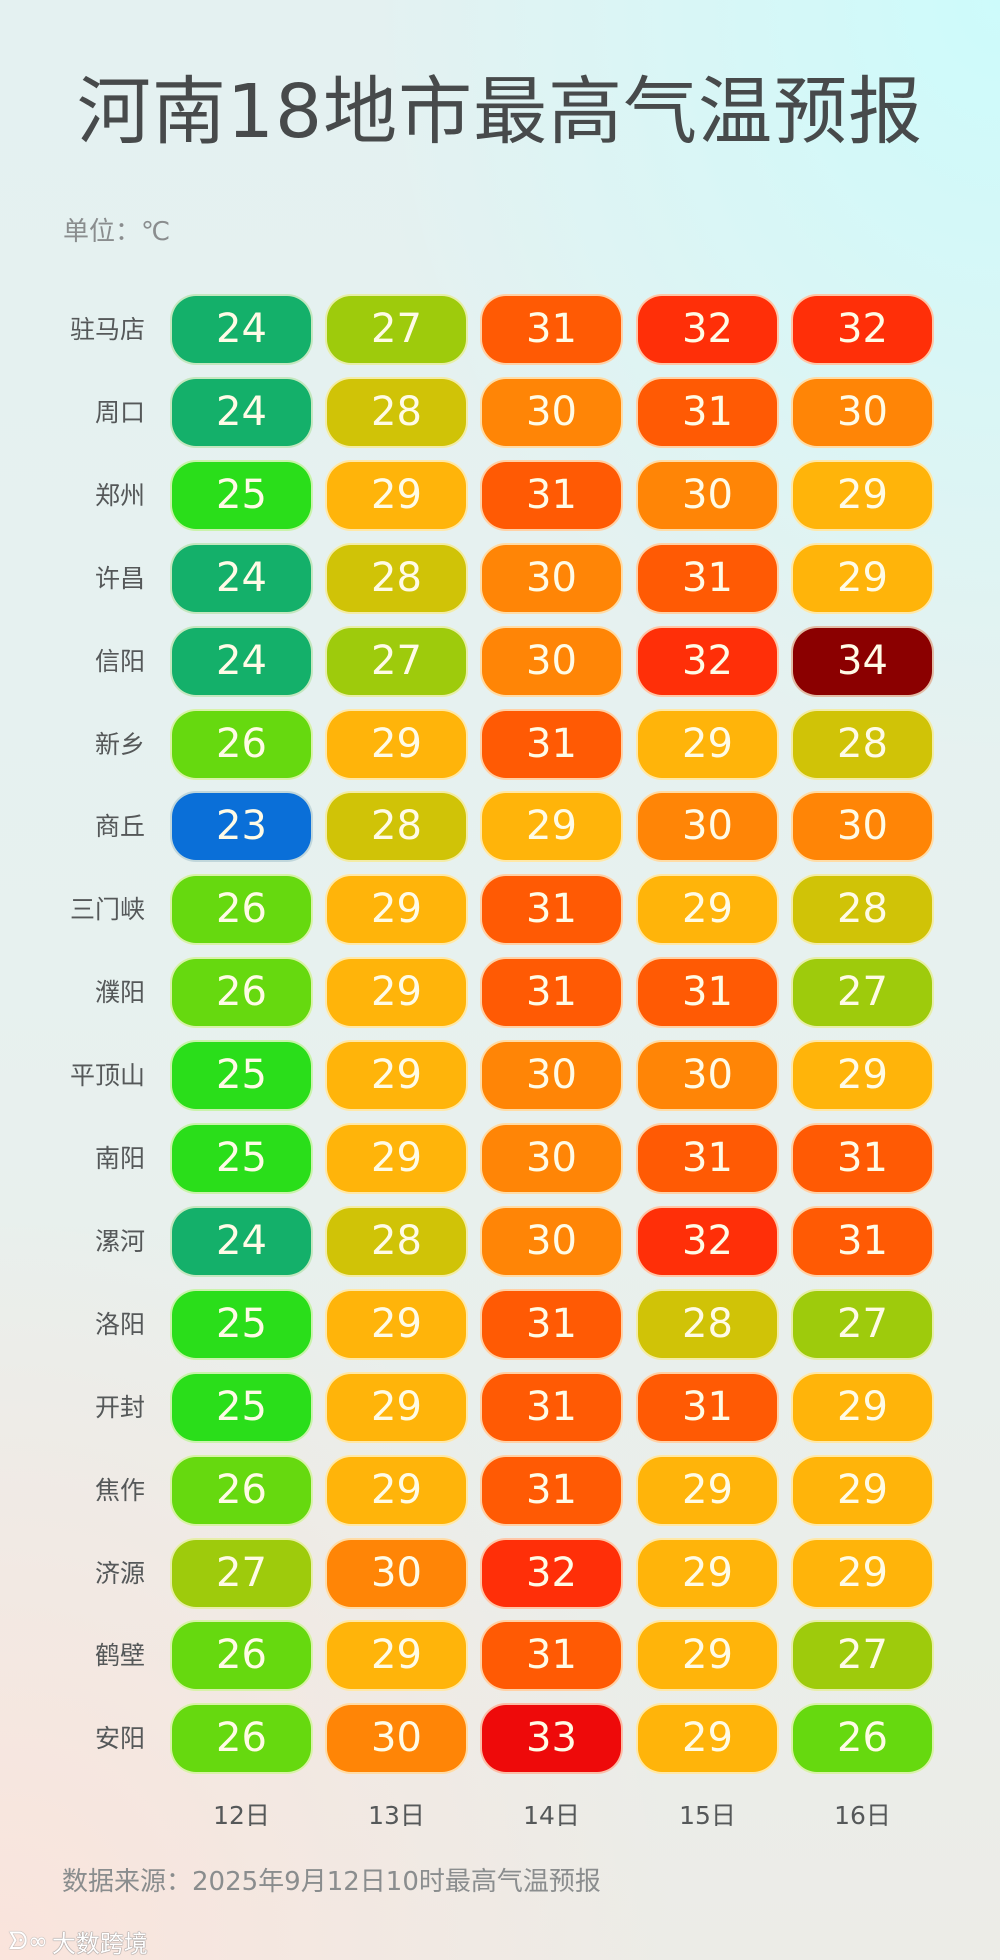 The height and width of the screenshot is (1960, 1000). What do you see at coordinates (119, 1324) in the screenshot?
I see `city-label: 洛阳` at bounding box center [119, 1324].